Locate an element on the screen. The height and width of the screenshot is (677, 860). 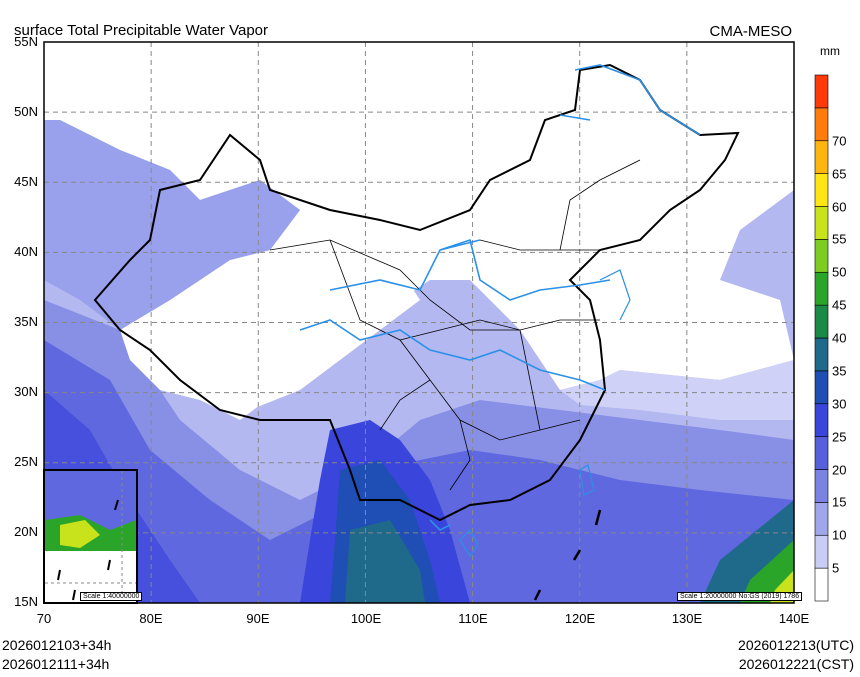
x-tick-label: 120E is located at coordinates (580, 618).